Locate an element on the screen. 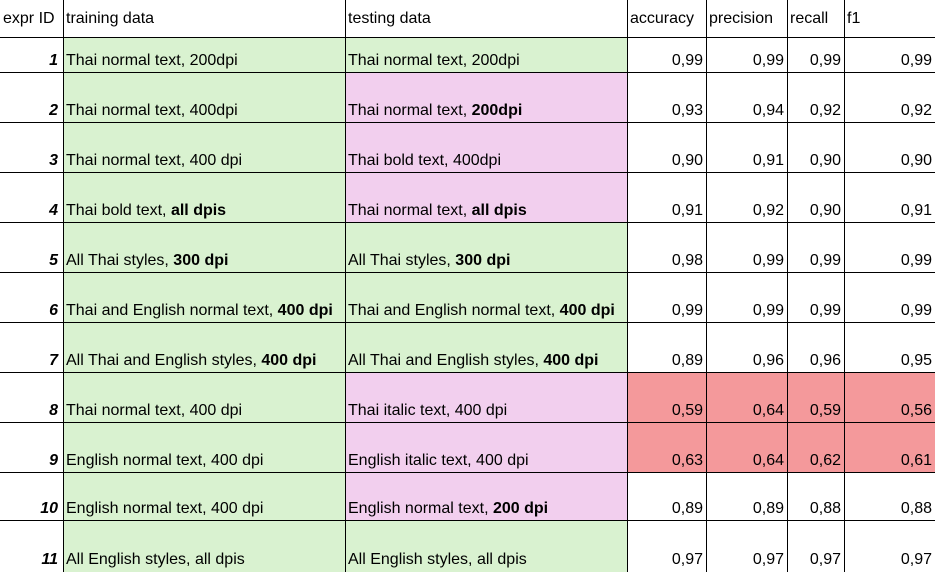 The image size is (935, 572). cell-precision: 0,92 is located at coordinates (746, 198).